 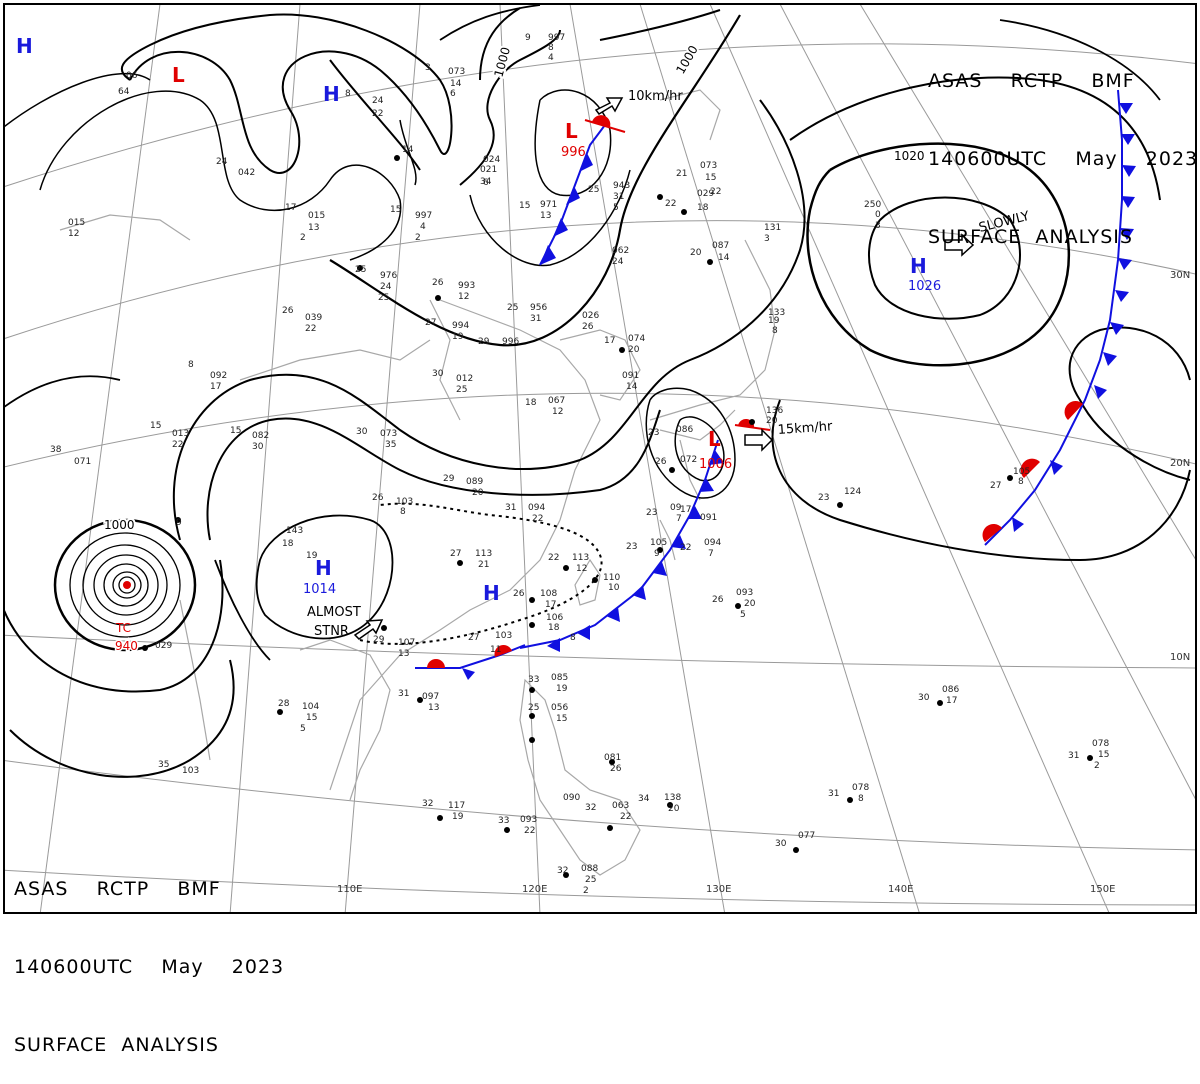 I want to click on station-value: 10, so click(x=614, y=588).